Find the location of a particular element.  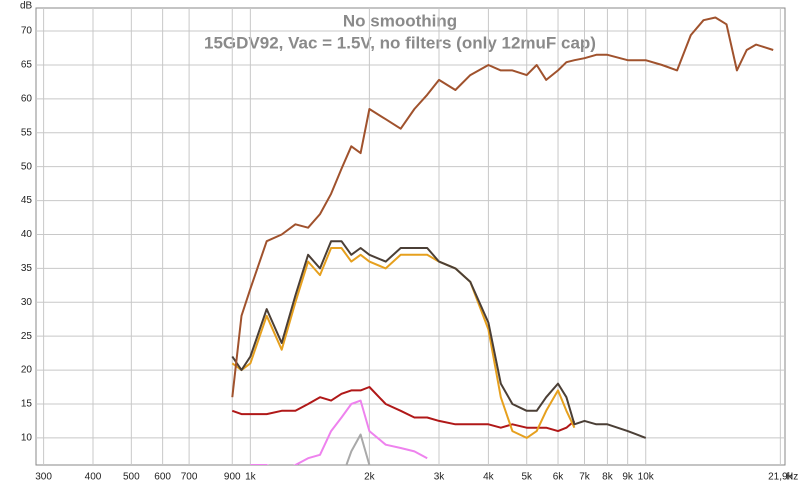

y-tick-label: 45 is located at coordinates (27, 200).